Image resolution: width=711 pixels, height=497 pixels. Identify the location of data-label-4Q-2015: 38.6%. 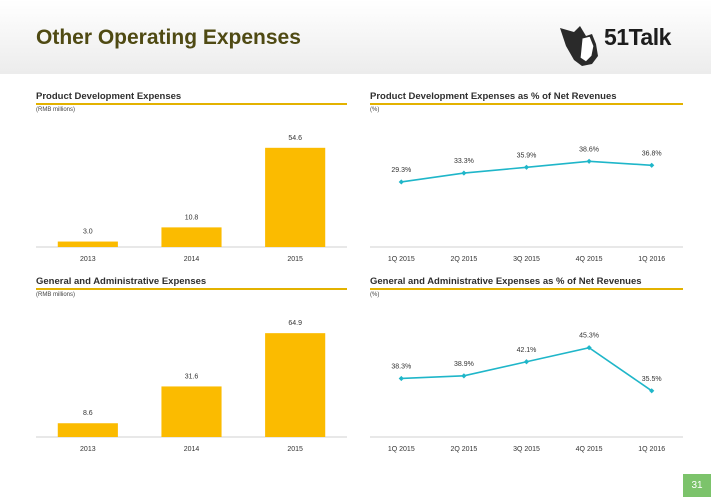
(589, 149).